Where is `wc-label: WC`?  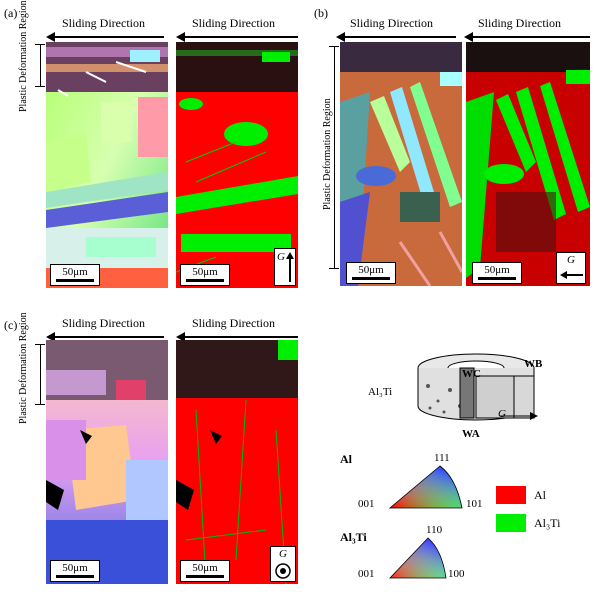
wc-label: WC is located at coordinates (471, 374).